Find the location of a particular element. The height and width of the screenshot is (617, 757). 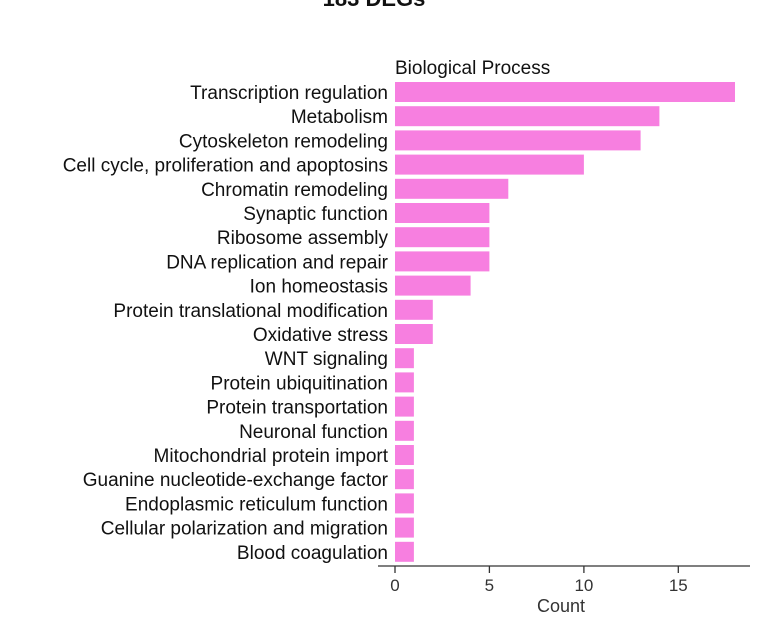

x-tick-label: 15 is located at coordinates (678, 585).